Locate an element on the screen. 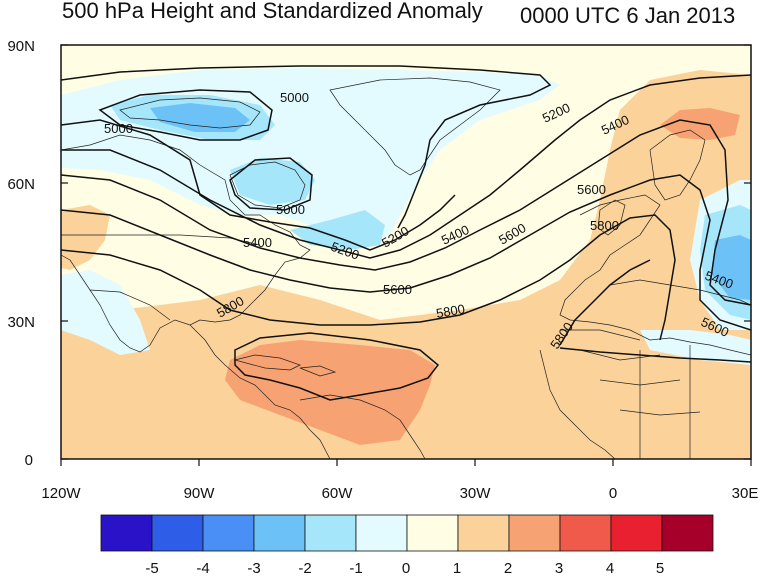  colorbar-label: 1 is located at coordinates (457, 568).